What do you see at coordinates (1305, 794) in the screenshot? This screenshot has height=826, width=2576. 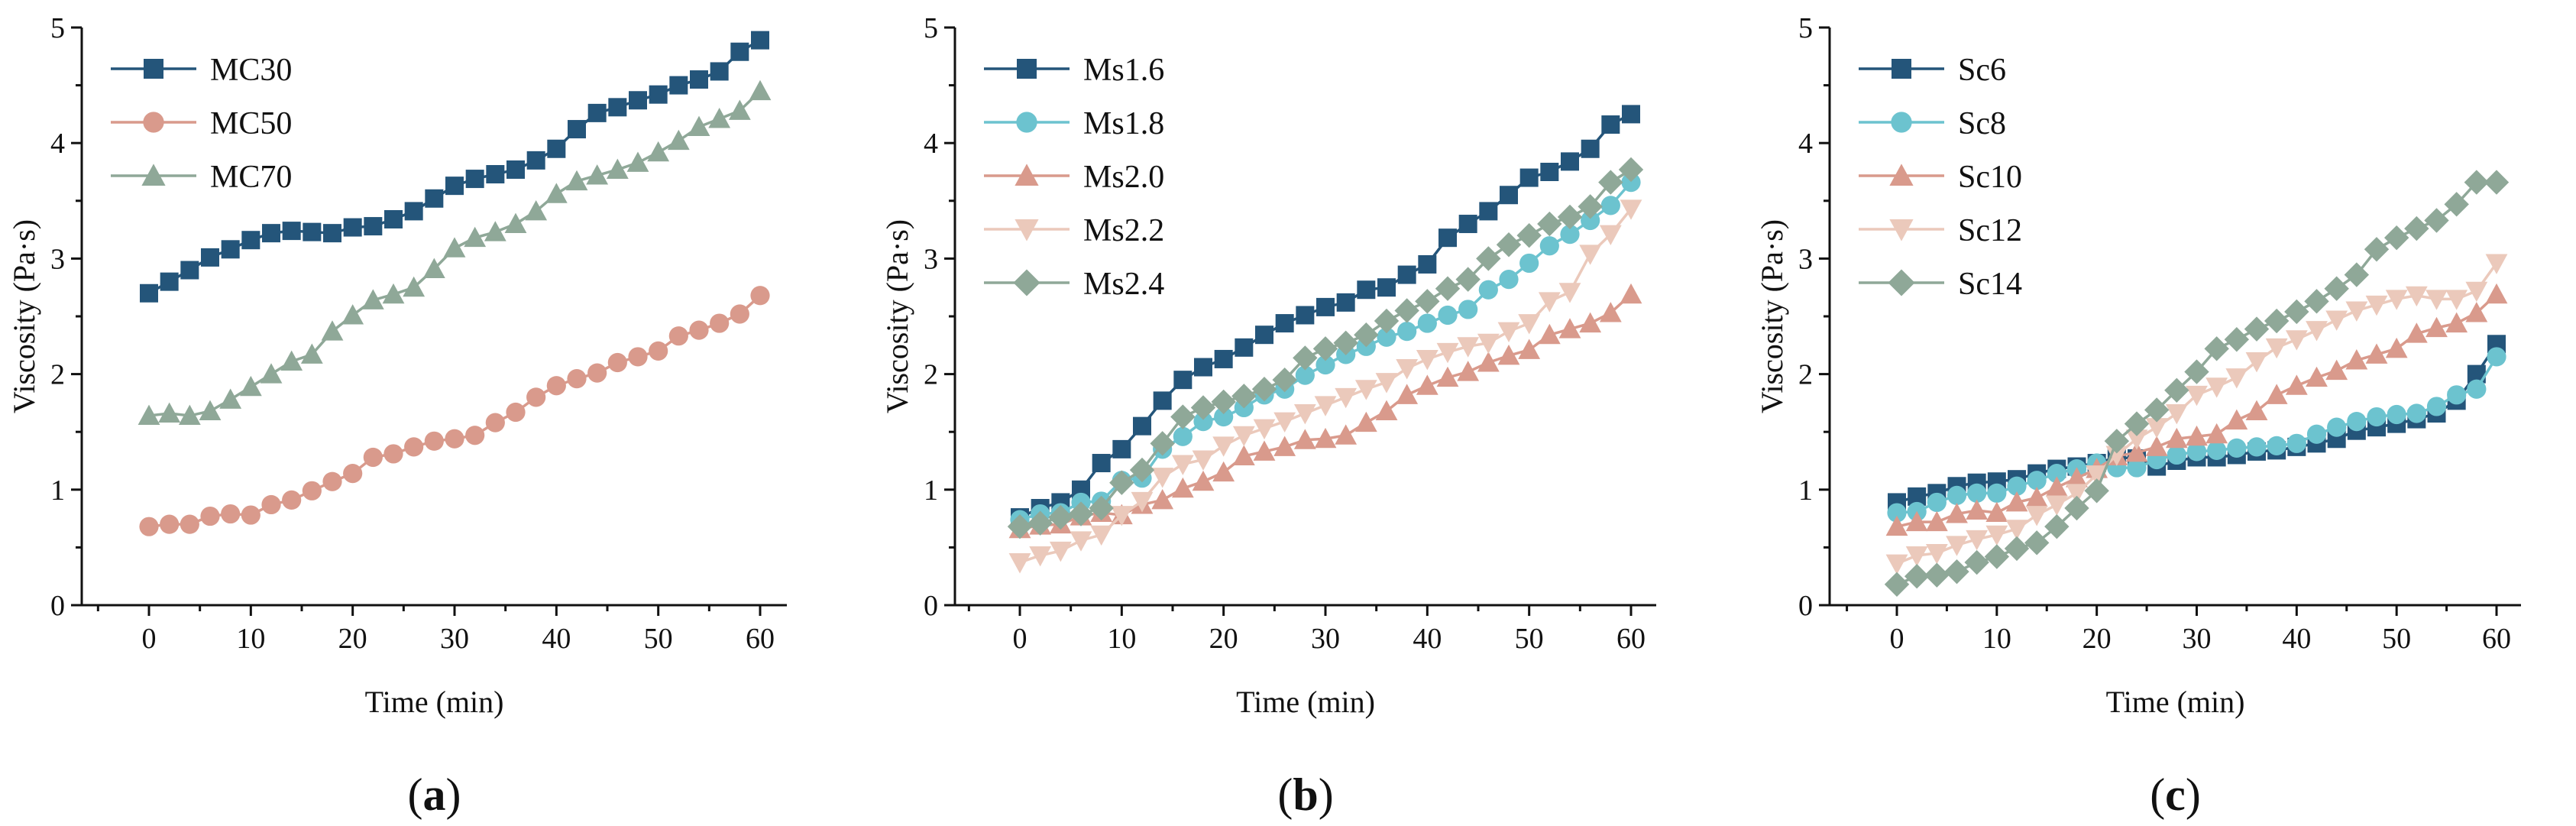 I see `panel-label: (b)` at bounding box center [1305, 794].